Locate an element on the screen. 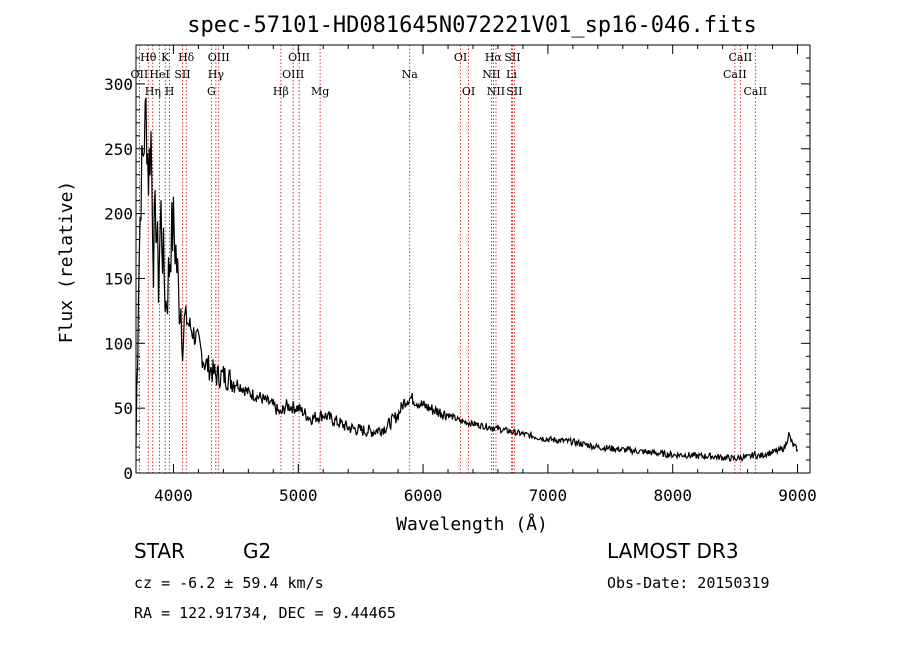 The width and height of the screenshot is (900, 649). spectral-line-label: Na is located at coordinates (410, 74).